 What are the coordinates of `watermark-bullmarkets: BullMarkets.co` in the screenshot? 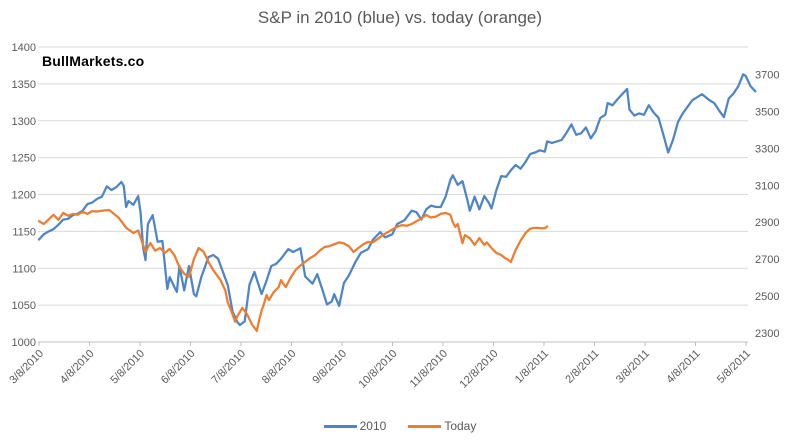 It's located at (93, 61).